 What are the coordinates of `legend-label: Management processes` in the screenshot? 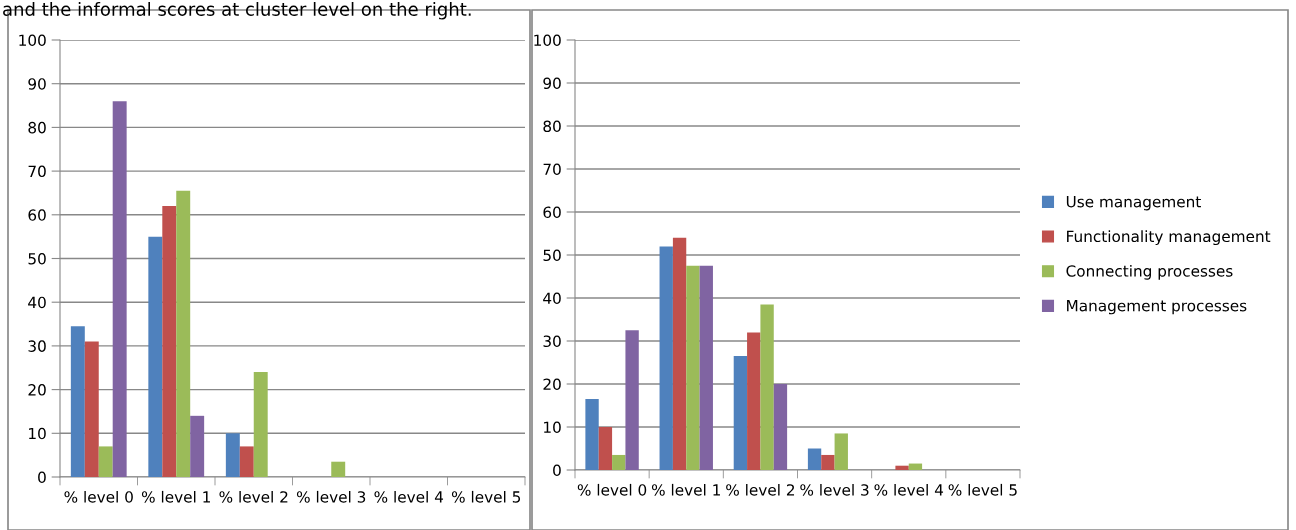 It's located at (1157, 307).